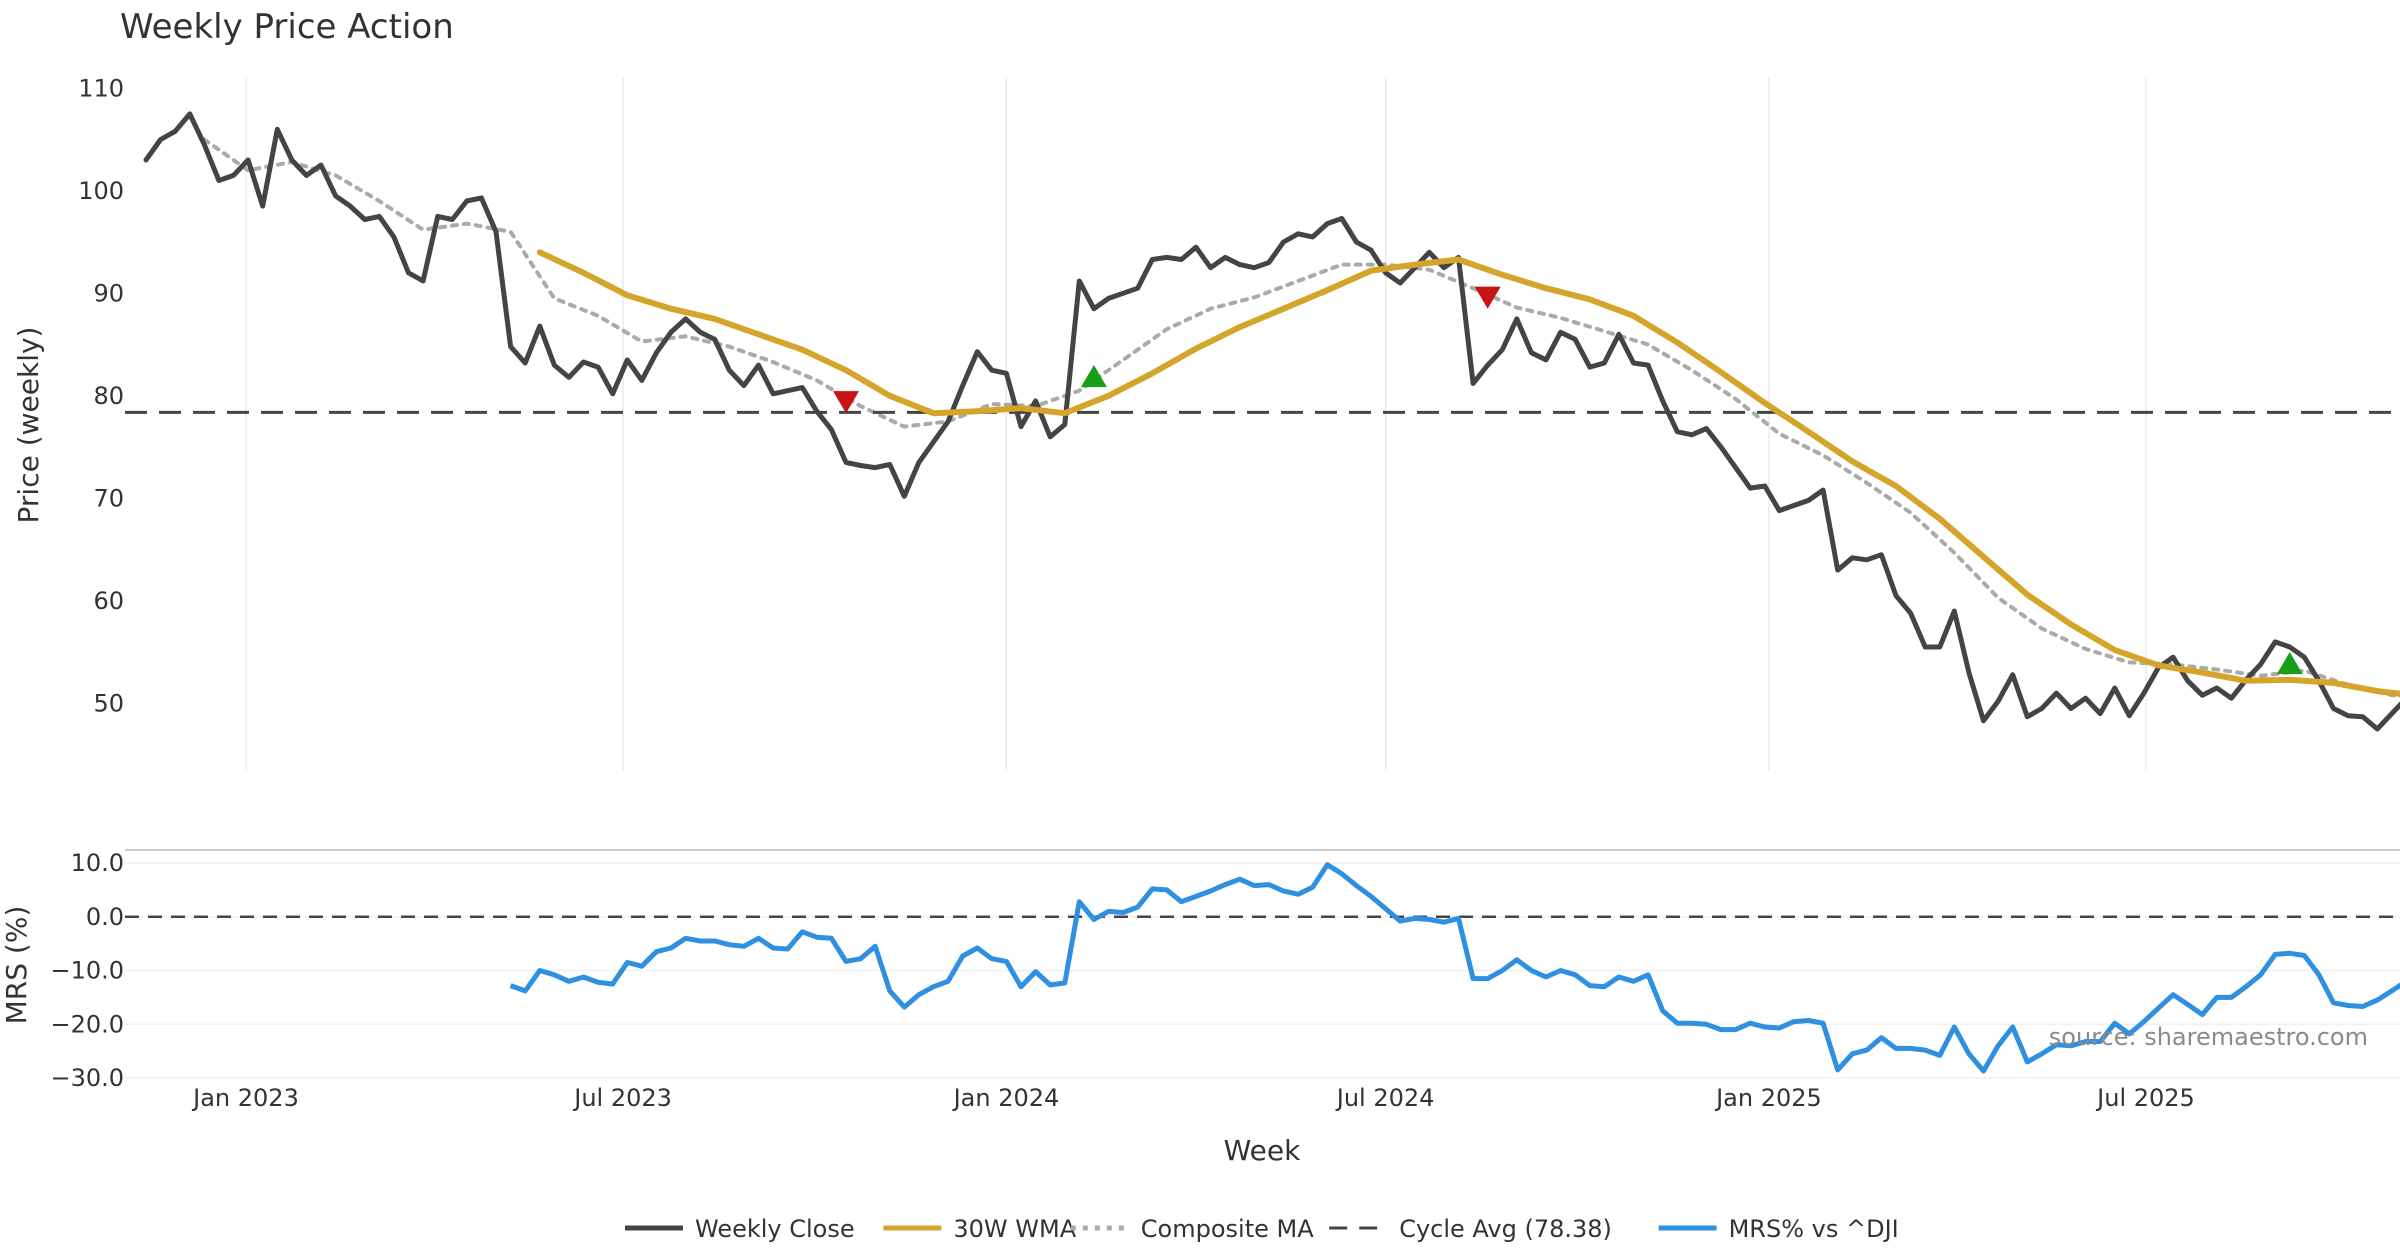 The image size is (2400, 1260). Describe the element at coordinates (622, 1098) in the screenshot. I see `x-tick-label: Jul 2023` at that location.